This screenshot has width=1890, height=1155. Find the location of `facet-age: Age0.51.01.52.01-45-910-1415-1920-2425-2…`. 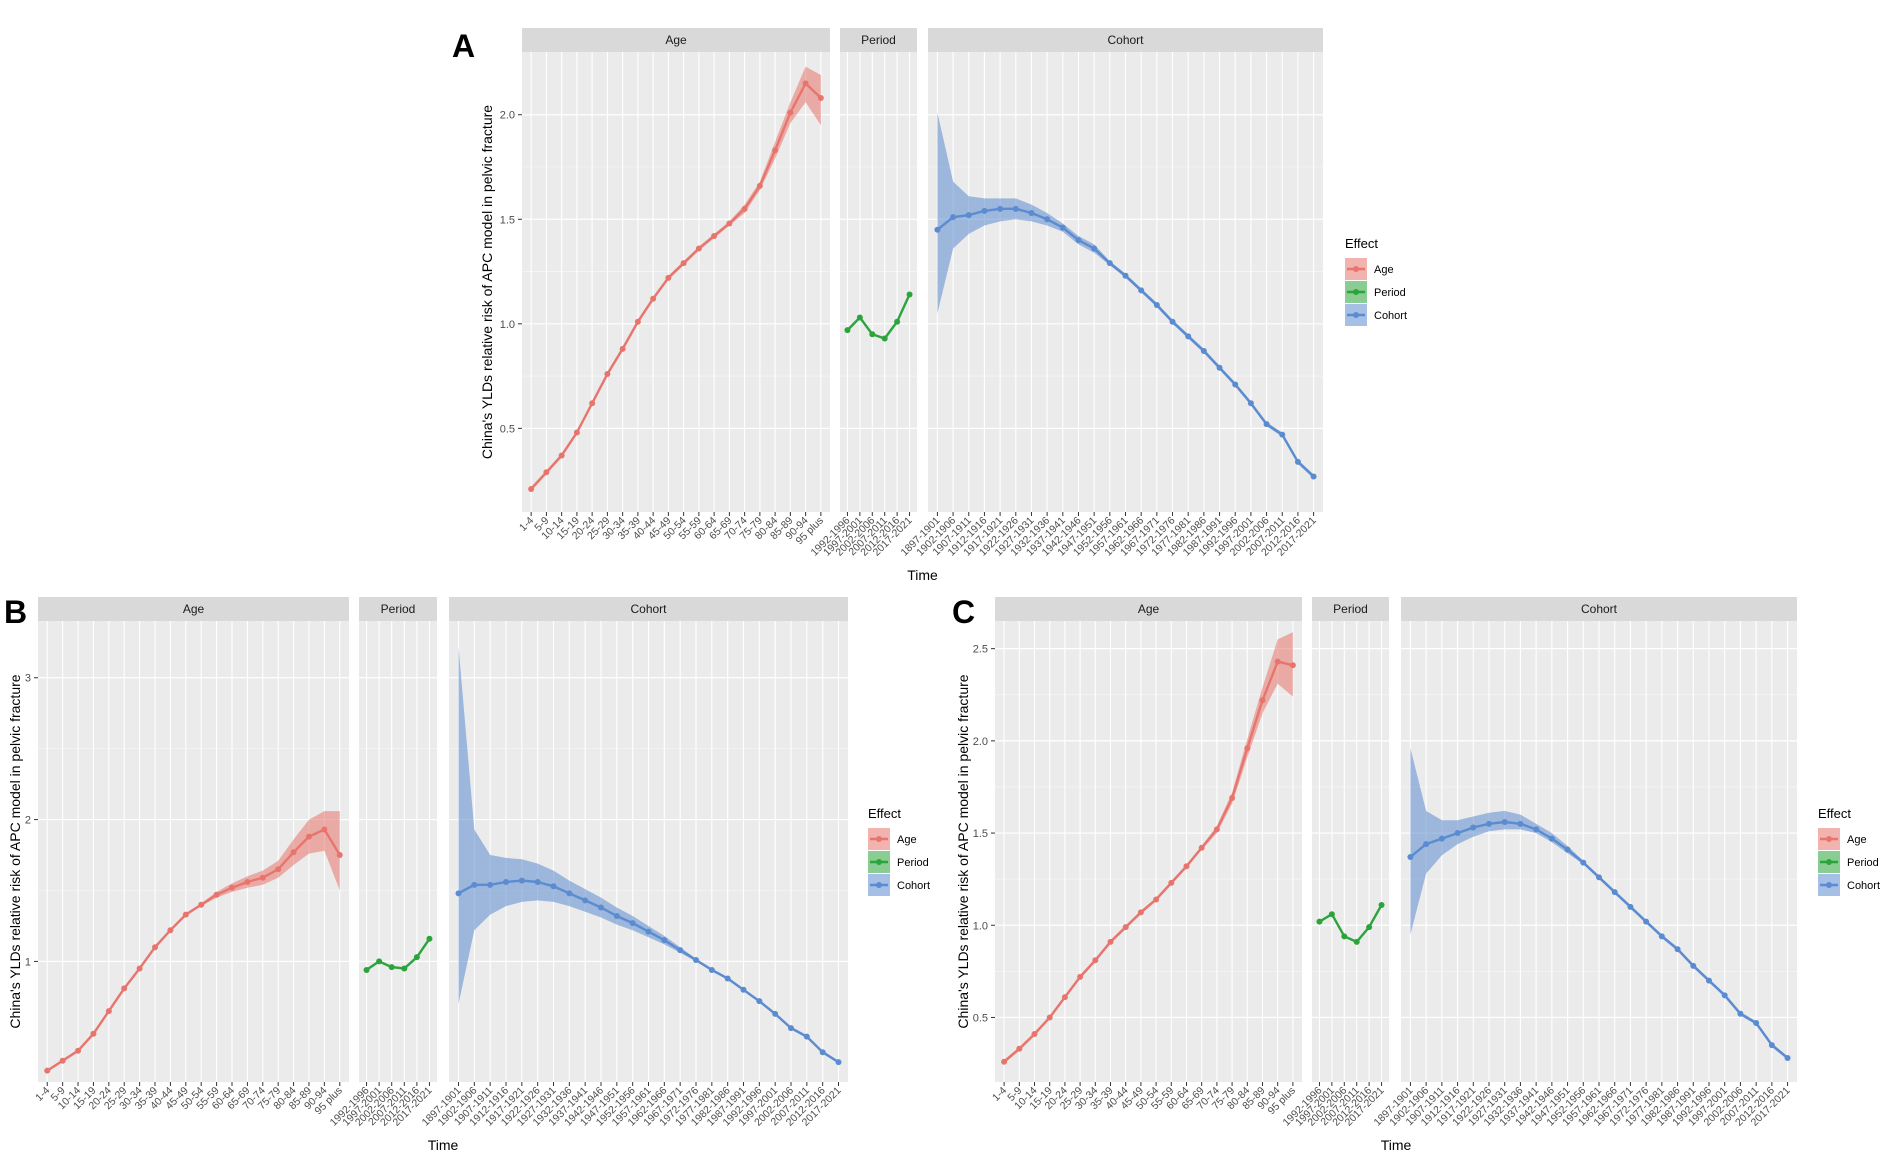

facet-age: Age0.51.01.52.01-45-910-1415-1920-2425-2… is located at coordinates (665, 287).